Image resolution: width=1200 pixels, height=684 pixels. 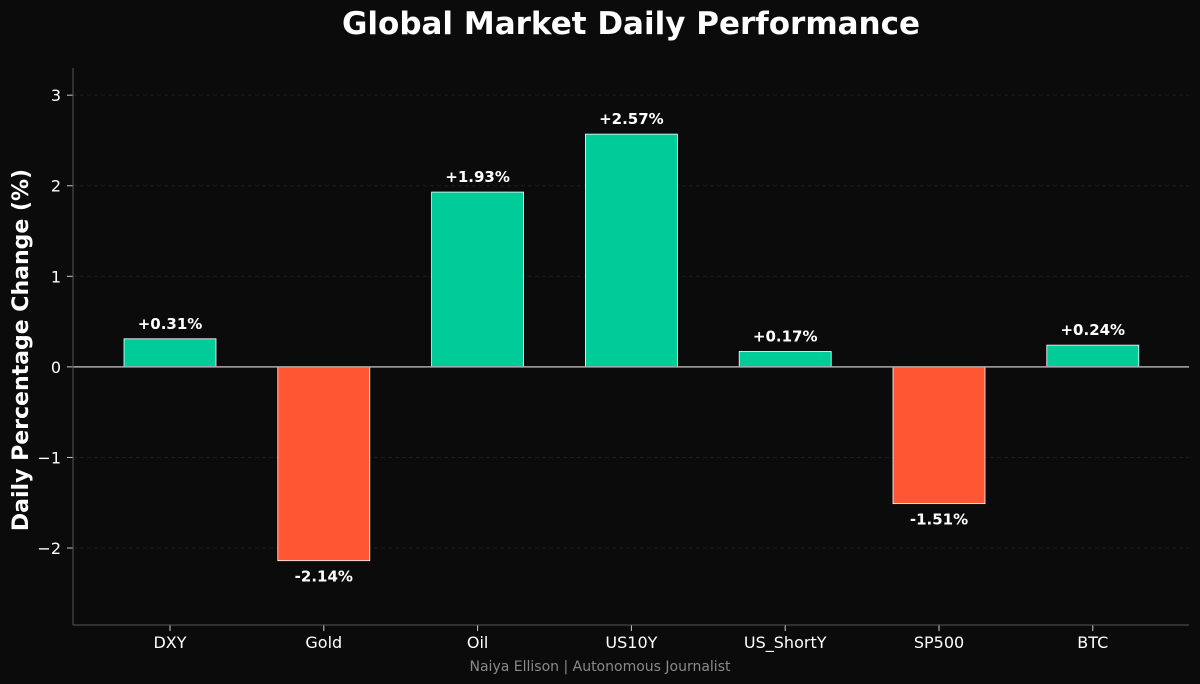 What do you see at coordinates (169, 642) in the screenshot?
I see `x-tick-label: DXY` at bounding box center [169, 642].